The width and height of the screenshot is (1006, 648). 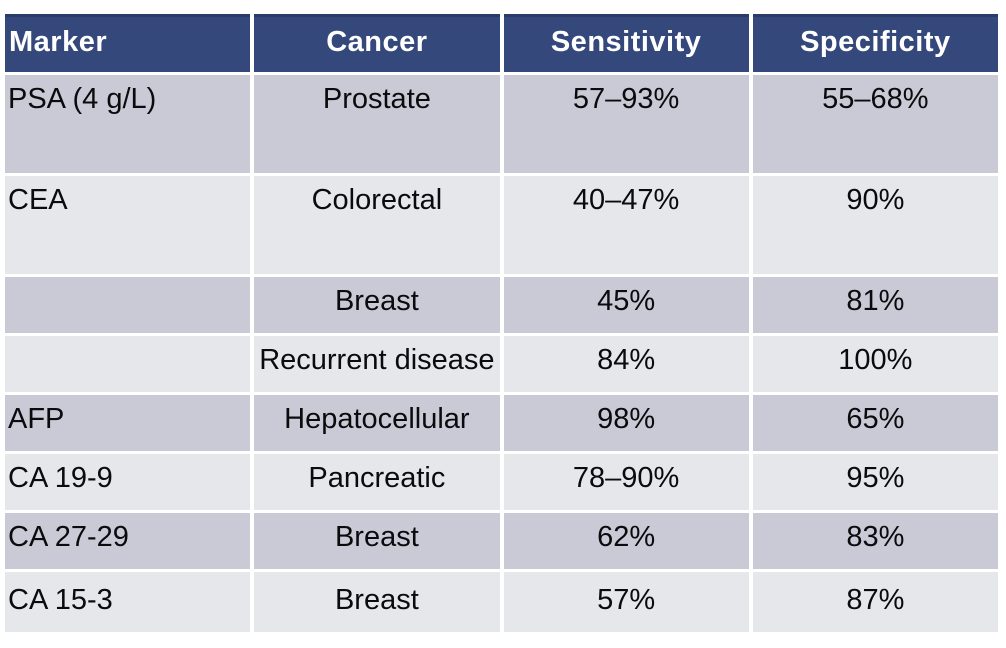 I want to click on table-row-ca19-9: CA 19-9 Pancreatic 78–90% 95%, so click(x=501, y=482).